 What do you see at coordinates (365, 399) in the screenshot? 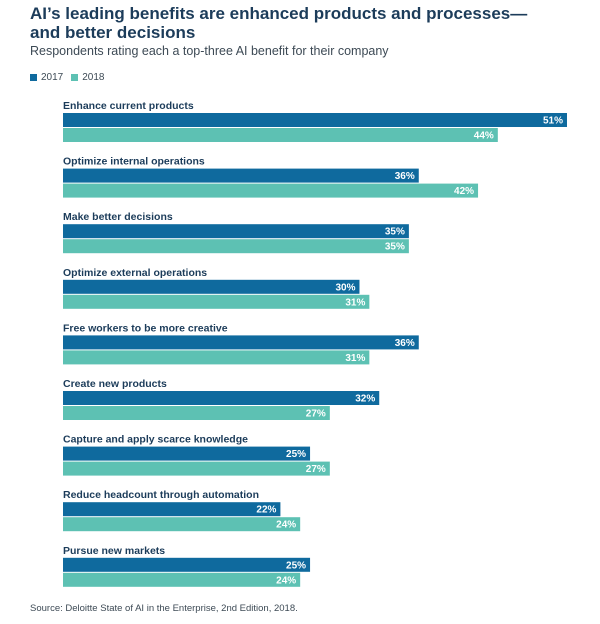
I see `data-label-2017: 32%` at bounding box center [365, 399].